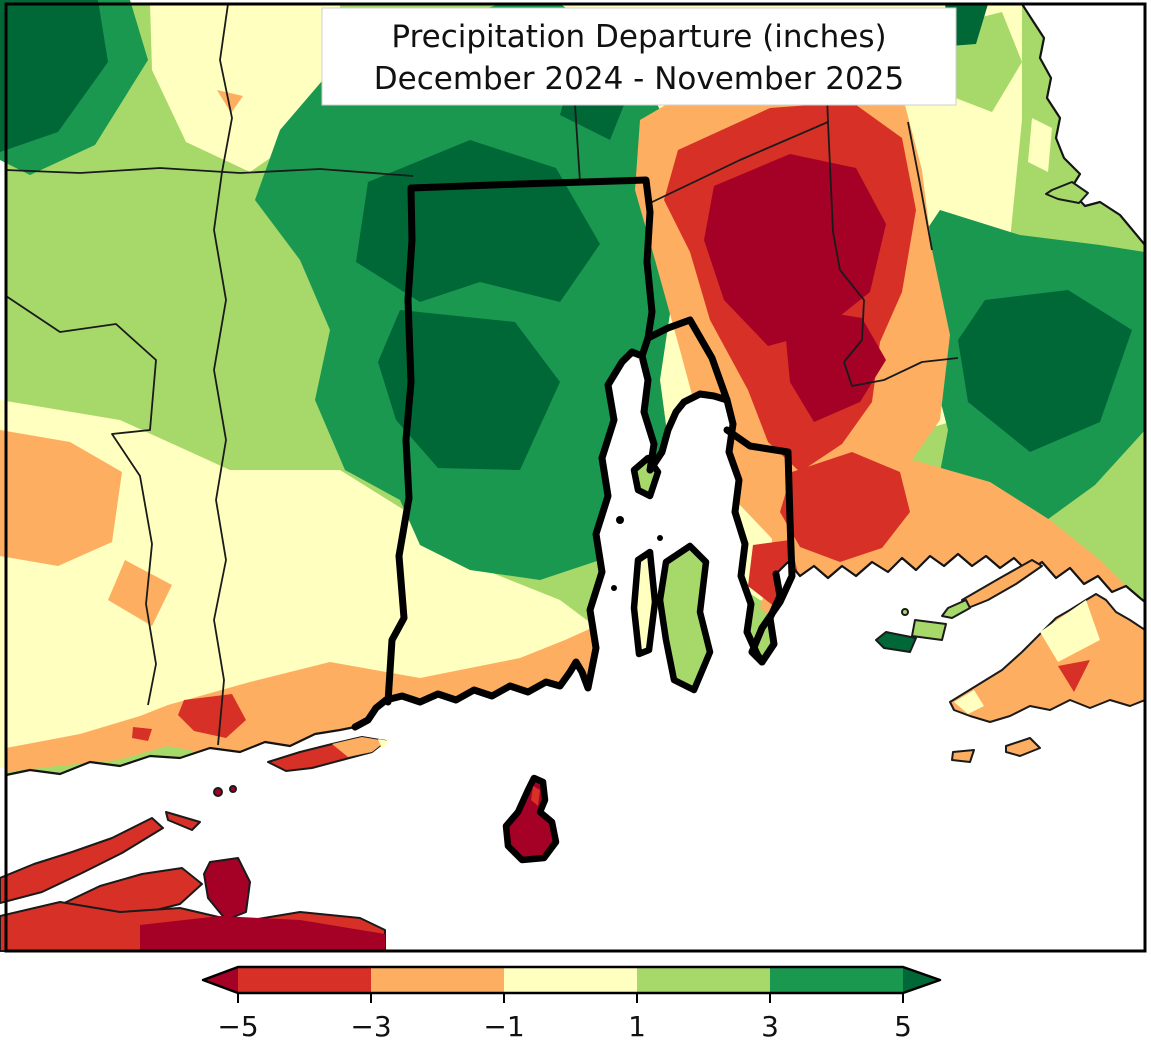 This screenshot has width=1151, height=1048. Describe the element at coordinates (644, 603) in the screenshot. I see `island-conanicut` at that location.